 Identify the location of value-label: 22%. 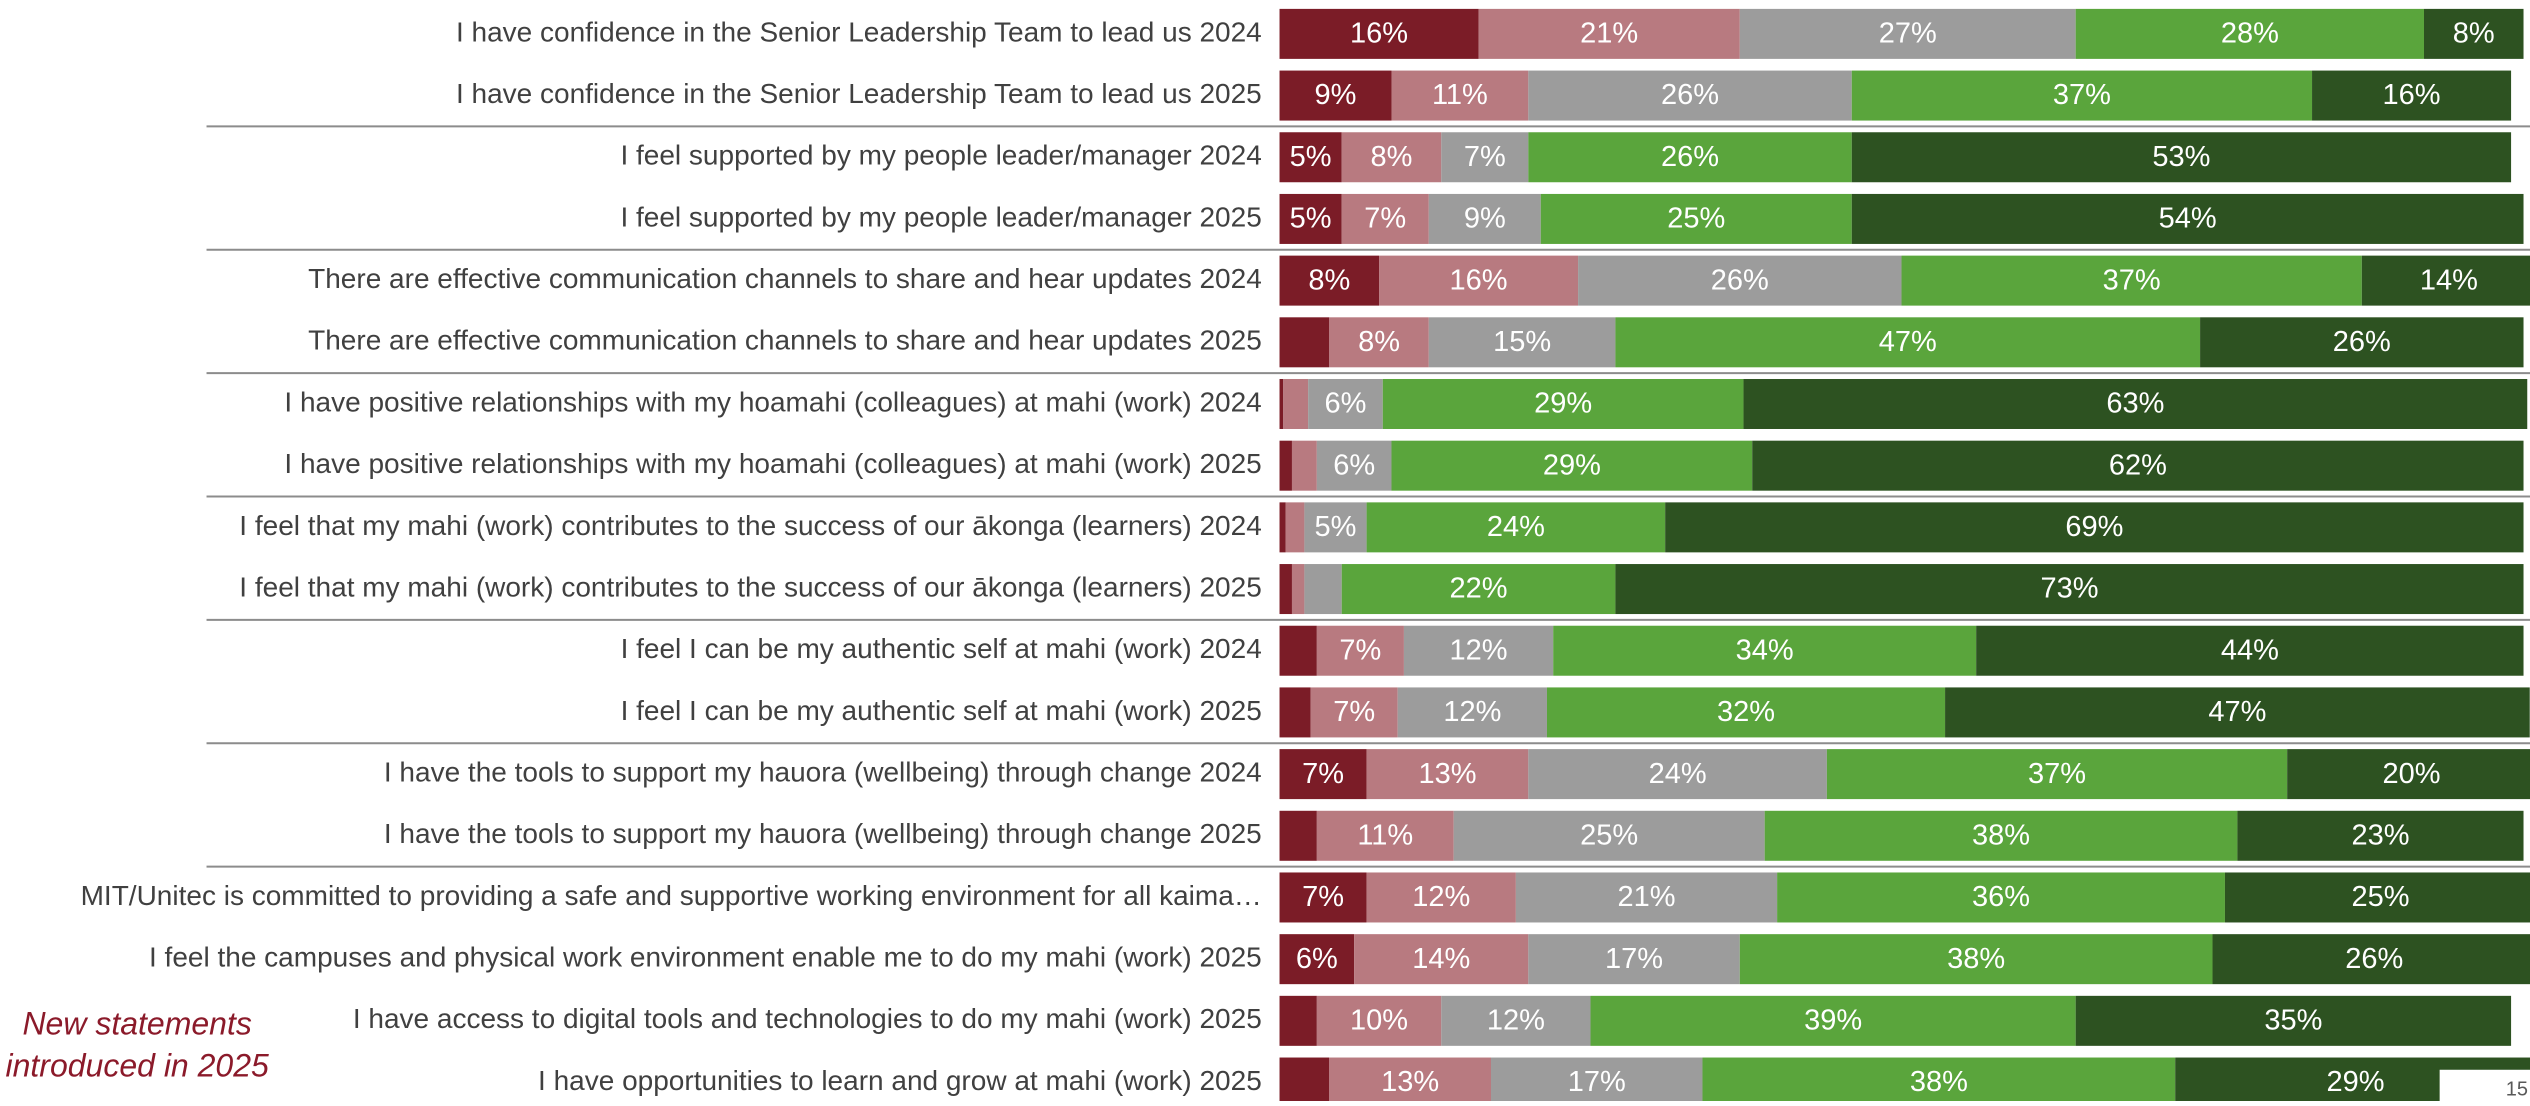
(1479, 589).